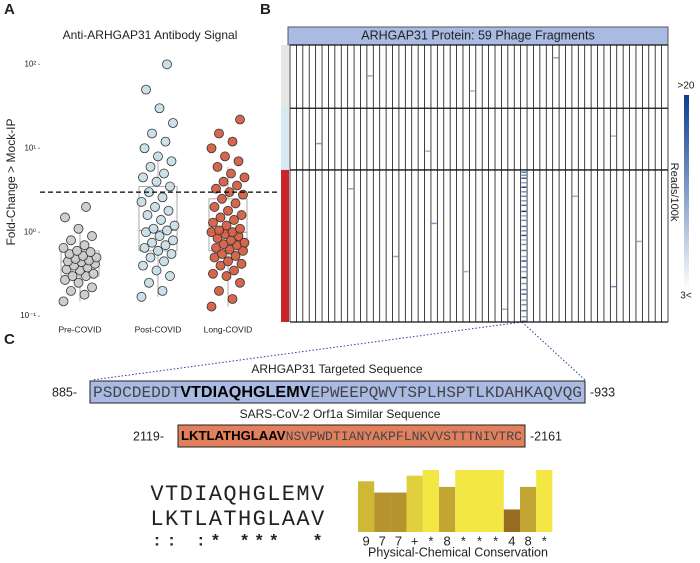  I want to click on conservation-mark: :, so click(172, 539).